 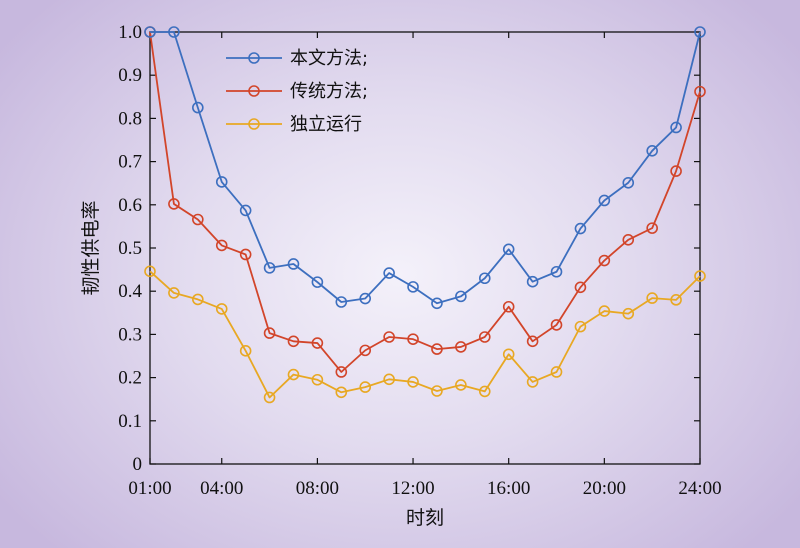 What do you see at coordinates (326, 124) in the screenshot?
I see `legend-label: 独立运行` at bounding box center [326, 124].